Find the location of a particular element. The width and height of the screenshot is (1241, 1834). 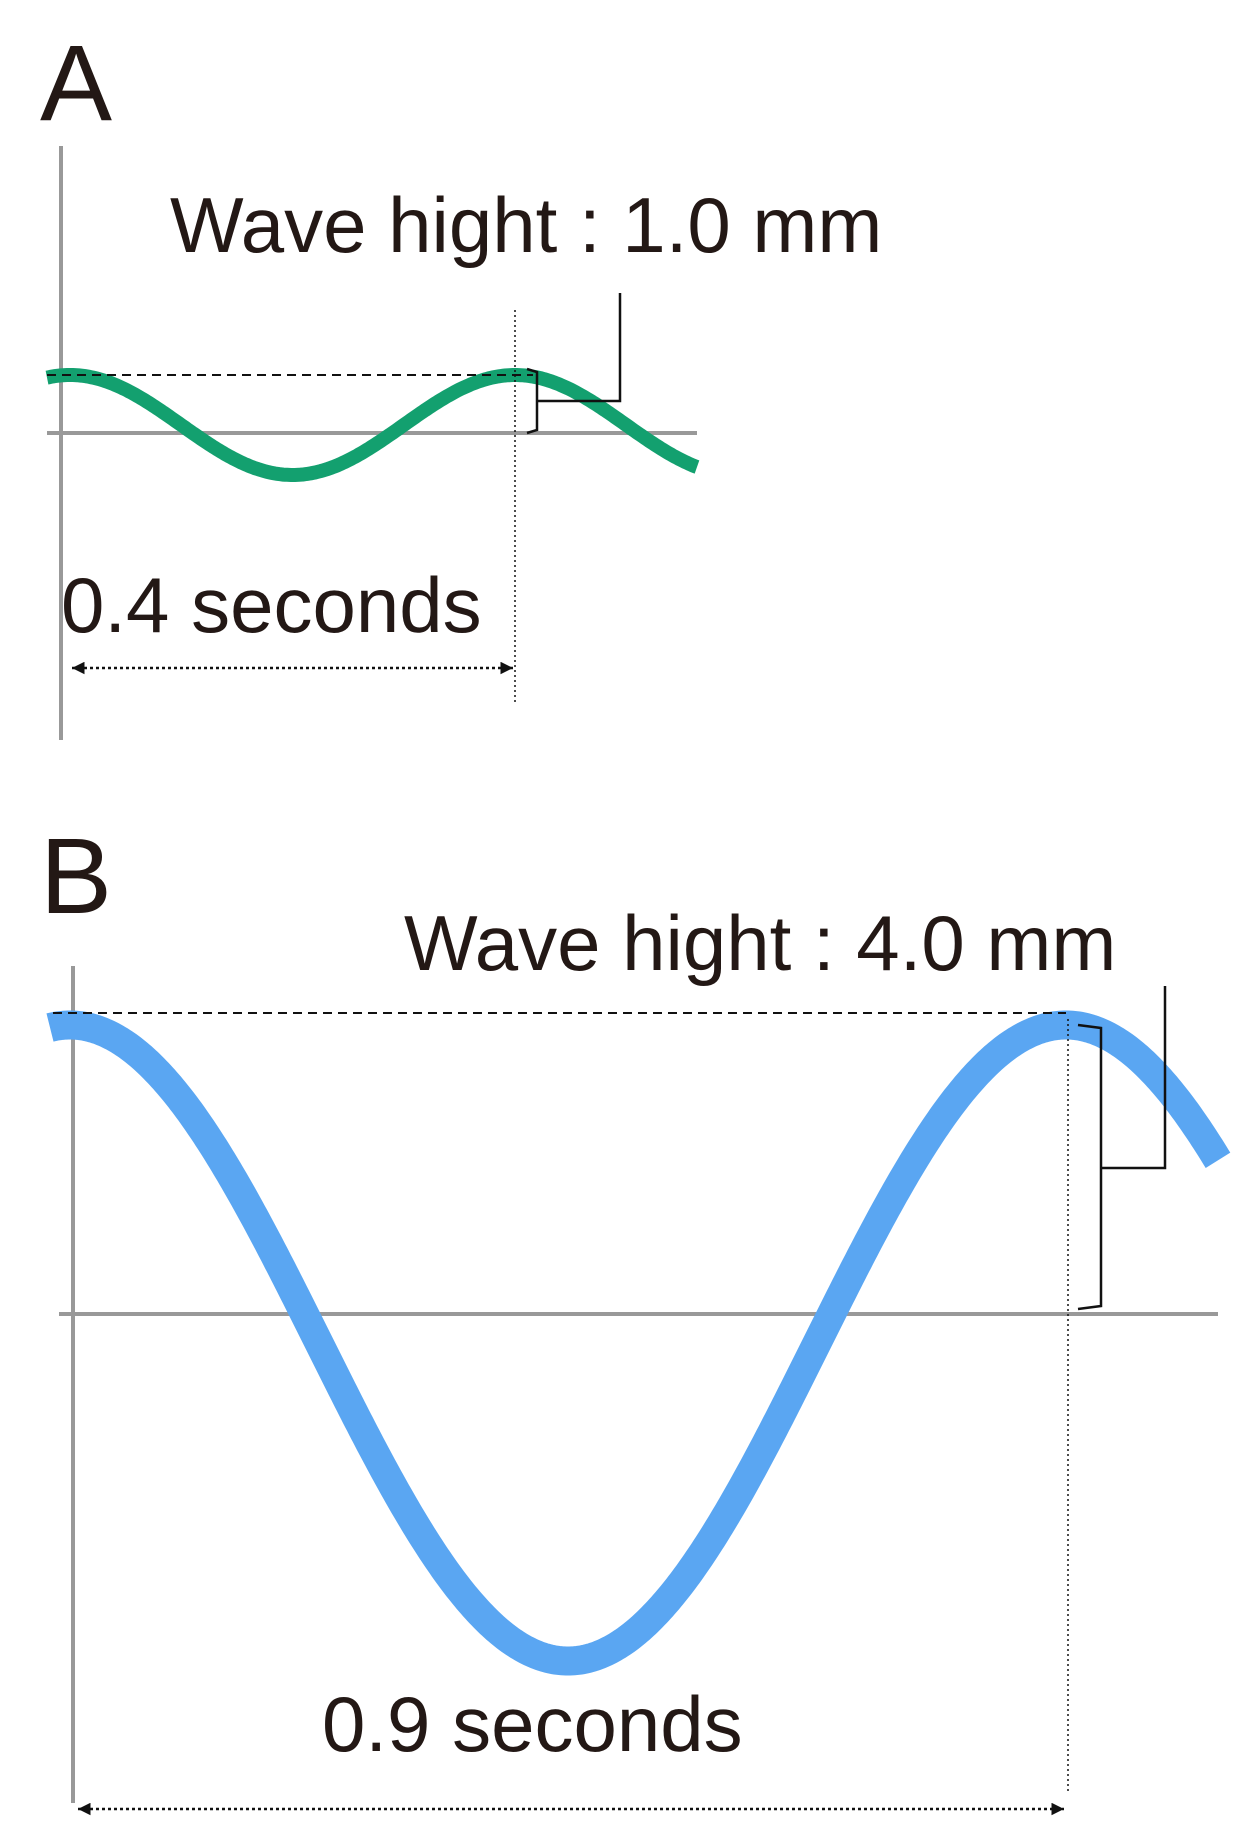

height-label: Wave hight : 4.0 mm is located at coordinates (760, 943).